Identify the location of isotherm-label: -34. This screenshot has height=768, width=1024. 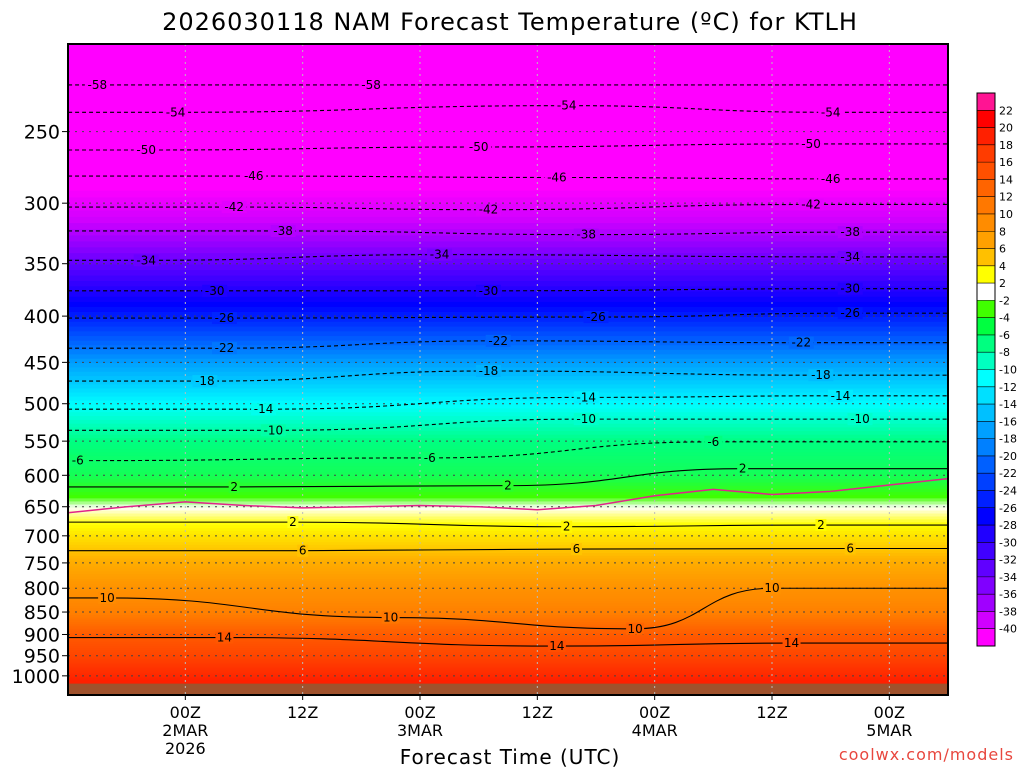
(440, 255).